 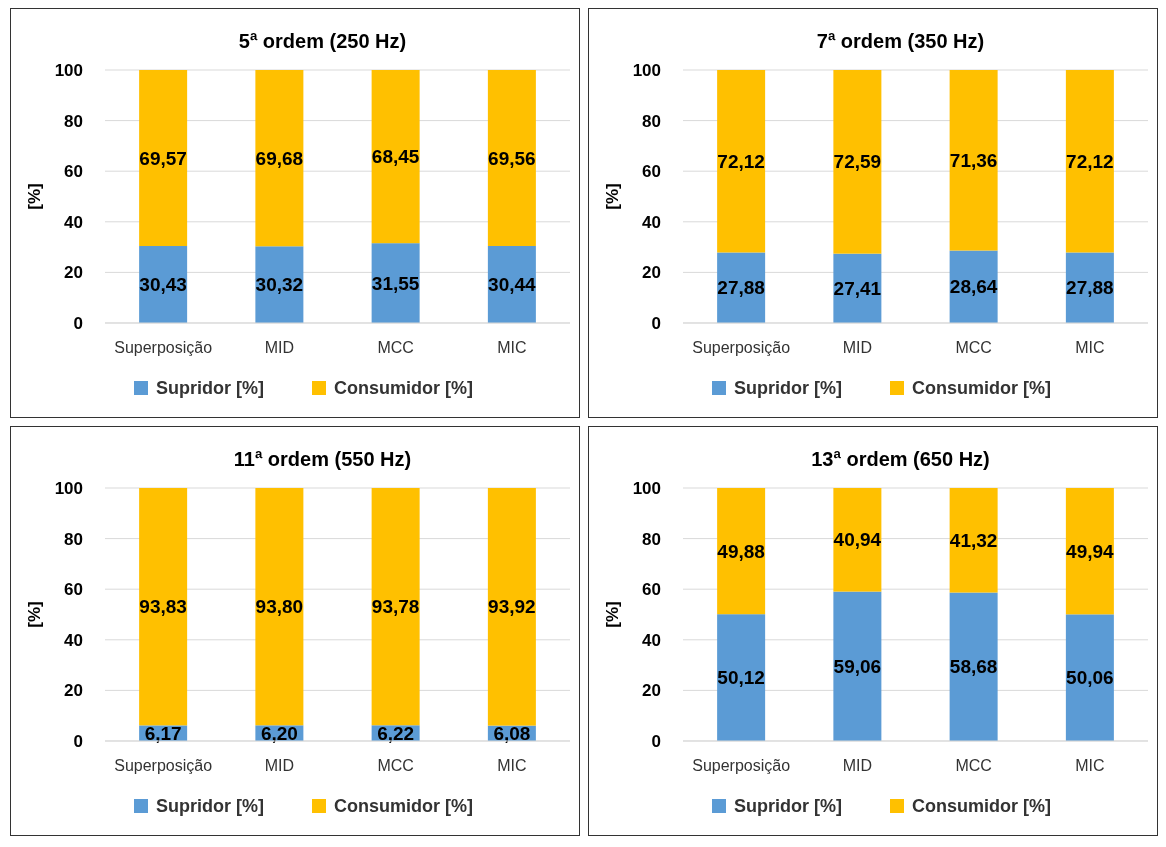 I want to click on data-label: 30,43, so click(x=163, y=285).